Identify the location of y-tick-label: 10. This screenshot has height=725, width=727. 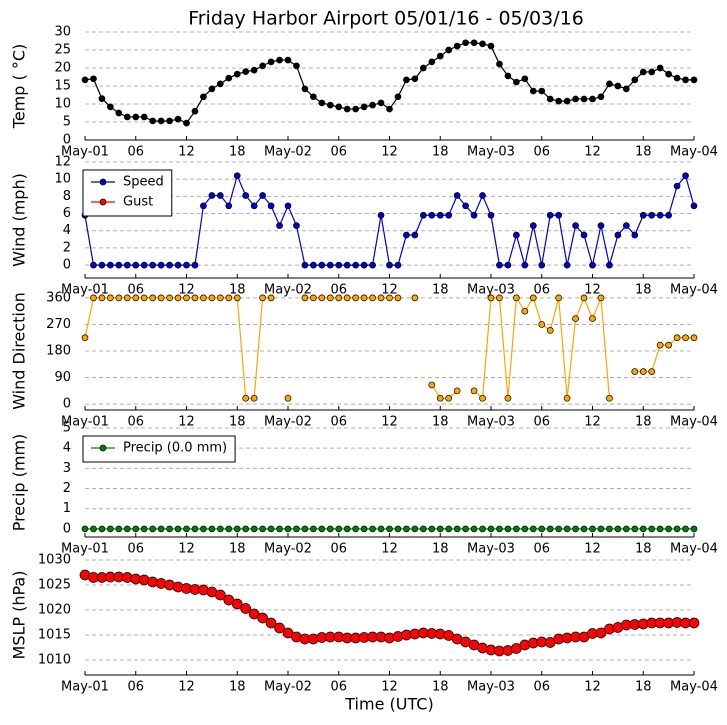
(62, 104).